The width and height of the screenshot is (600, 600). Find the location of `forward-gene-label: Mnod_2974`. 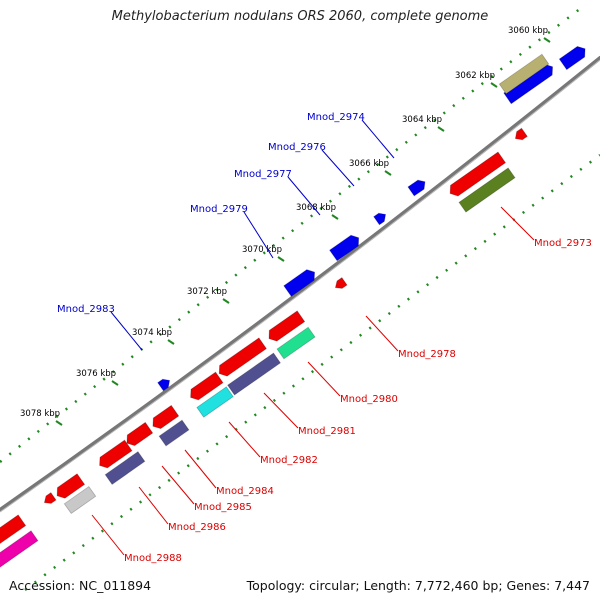

forward-gene-label: Mnod_2974 is located at coordinates (336, 117).